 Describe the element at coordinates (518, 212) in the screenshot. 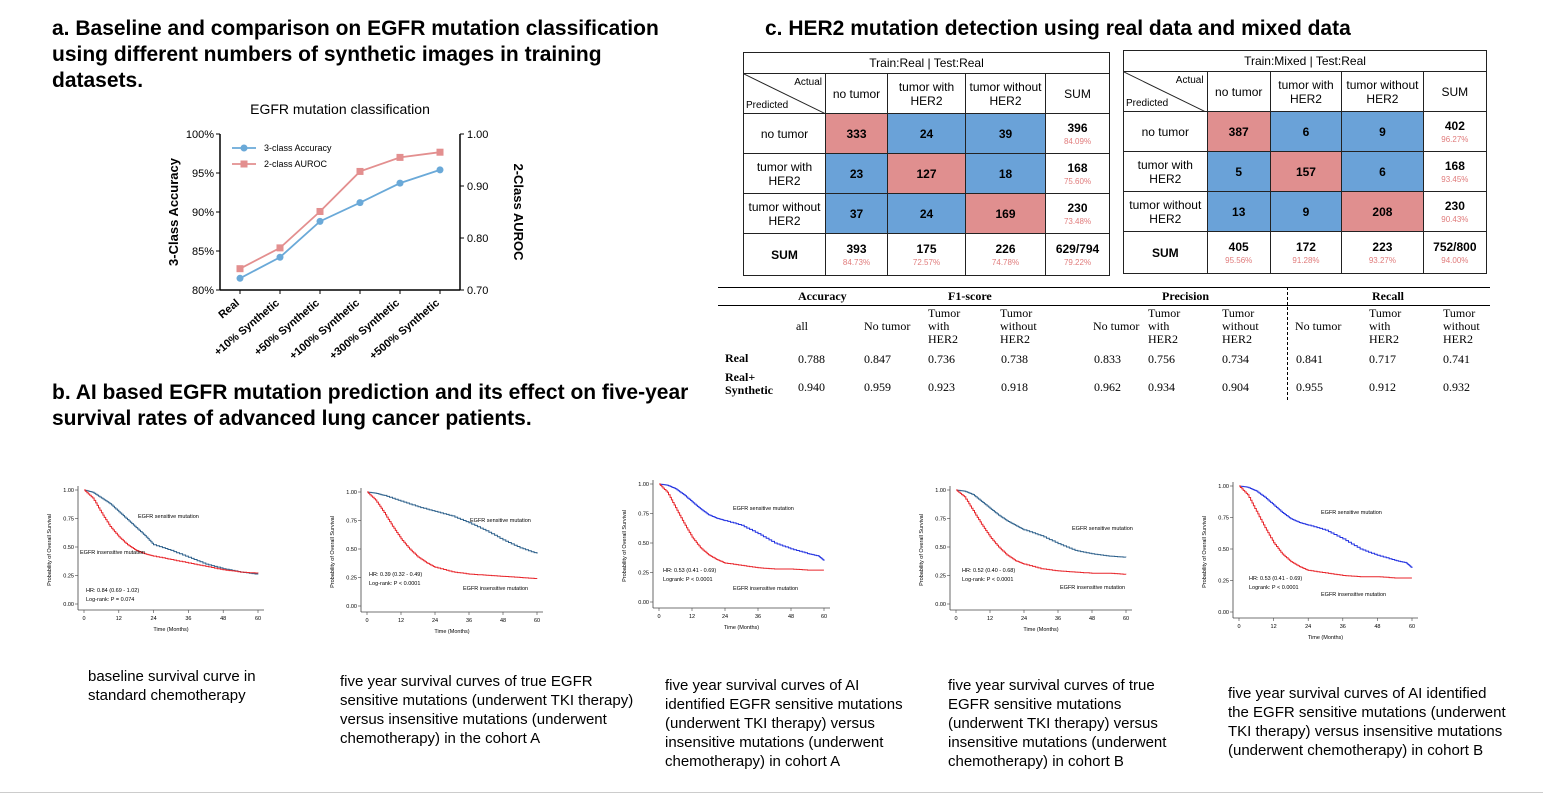

I see `y-axis-label-right: 2-Class AUROC` at that location.